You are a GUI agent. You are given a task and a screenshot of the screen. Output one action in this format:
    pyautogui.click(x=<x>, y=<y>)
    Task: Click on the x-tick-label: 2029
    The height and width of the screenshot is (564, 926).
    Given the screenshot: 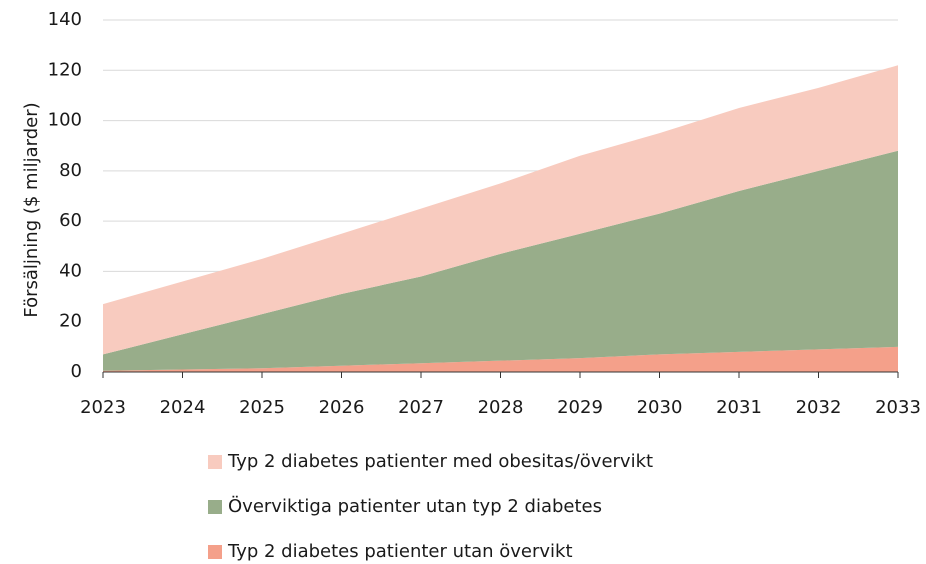 What is the action you would take?
    pyautogui.click(x=580, y=407)
    